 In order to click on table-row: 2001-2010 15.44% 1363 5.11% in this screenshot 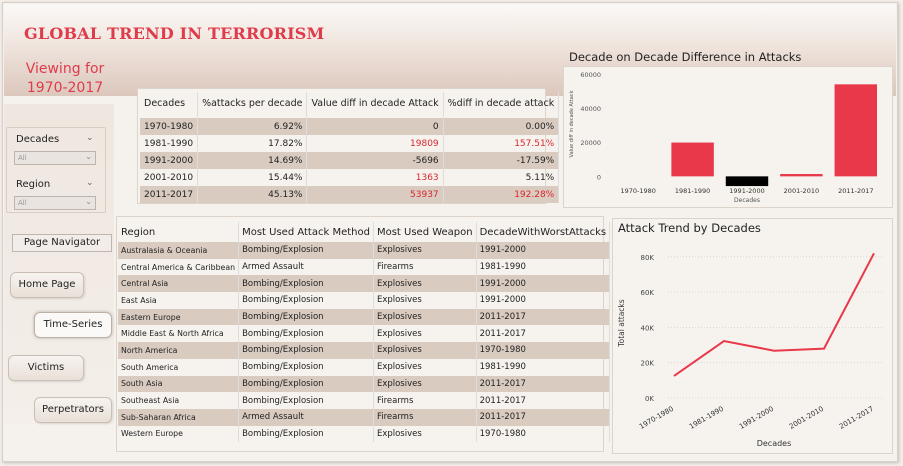, I will do `click(350, 177)`.